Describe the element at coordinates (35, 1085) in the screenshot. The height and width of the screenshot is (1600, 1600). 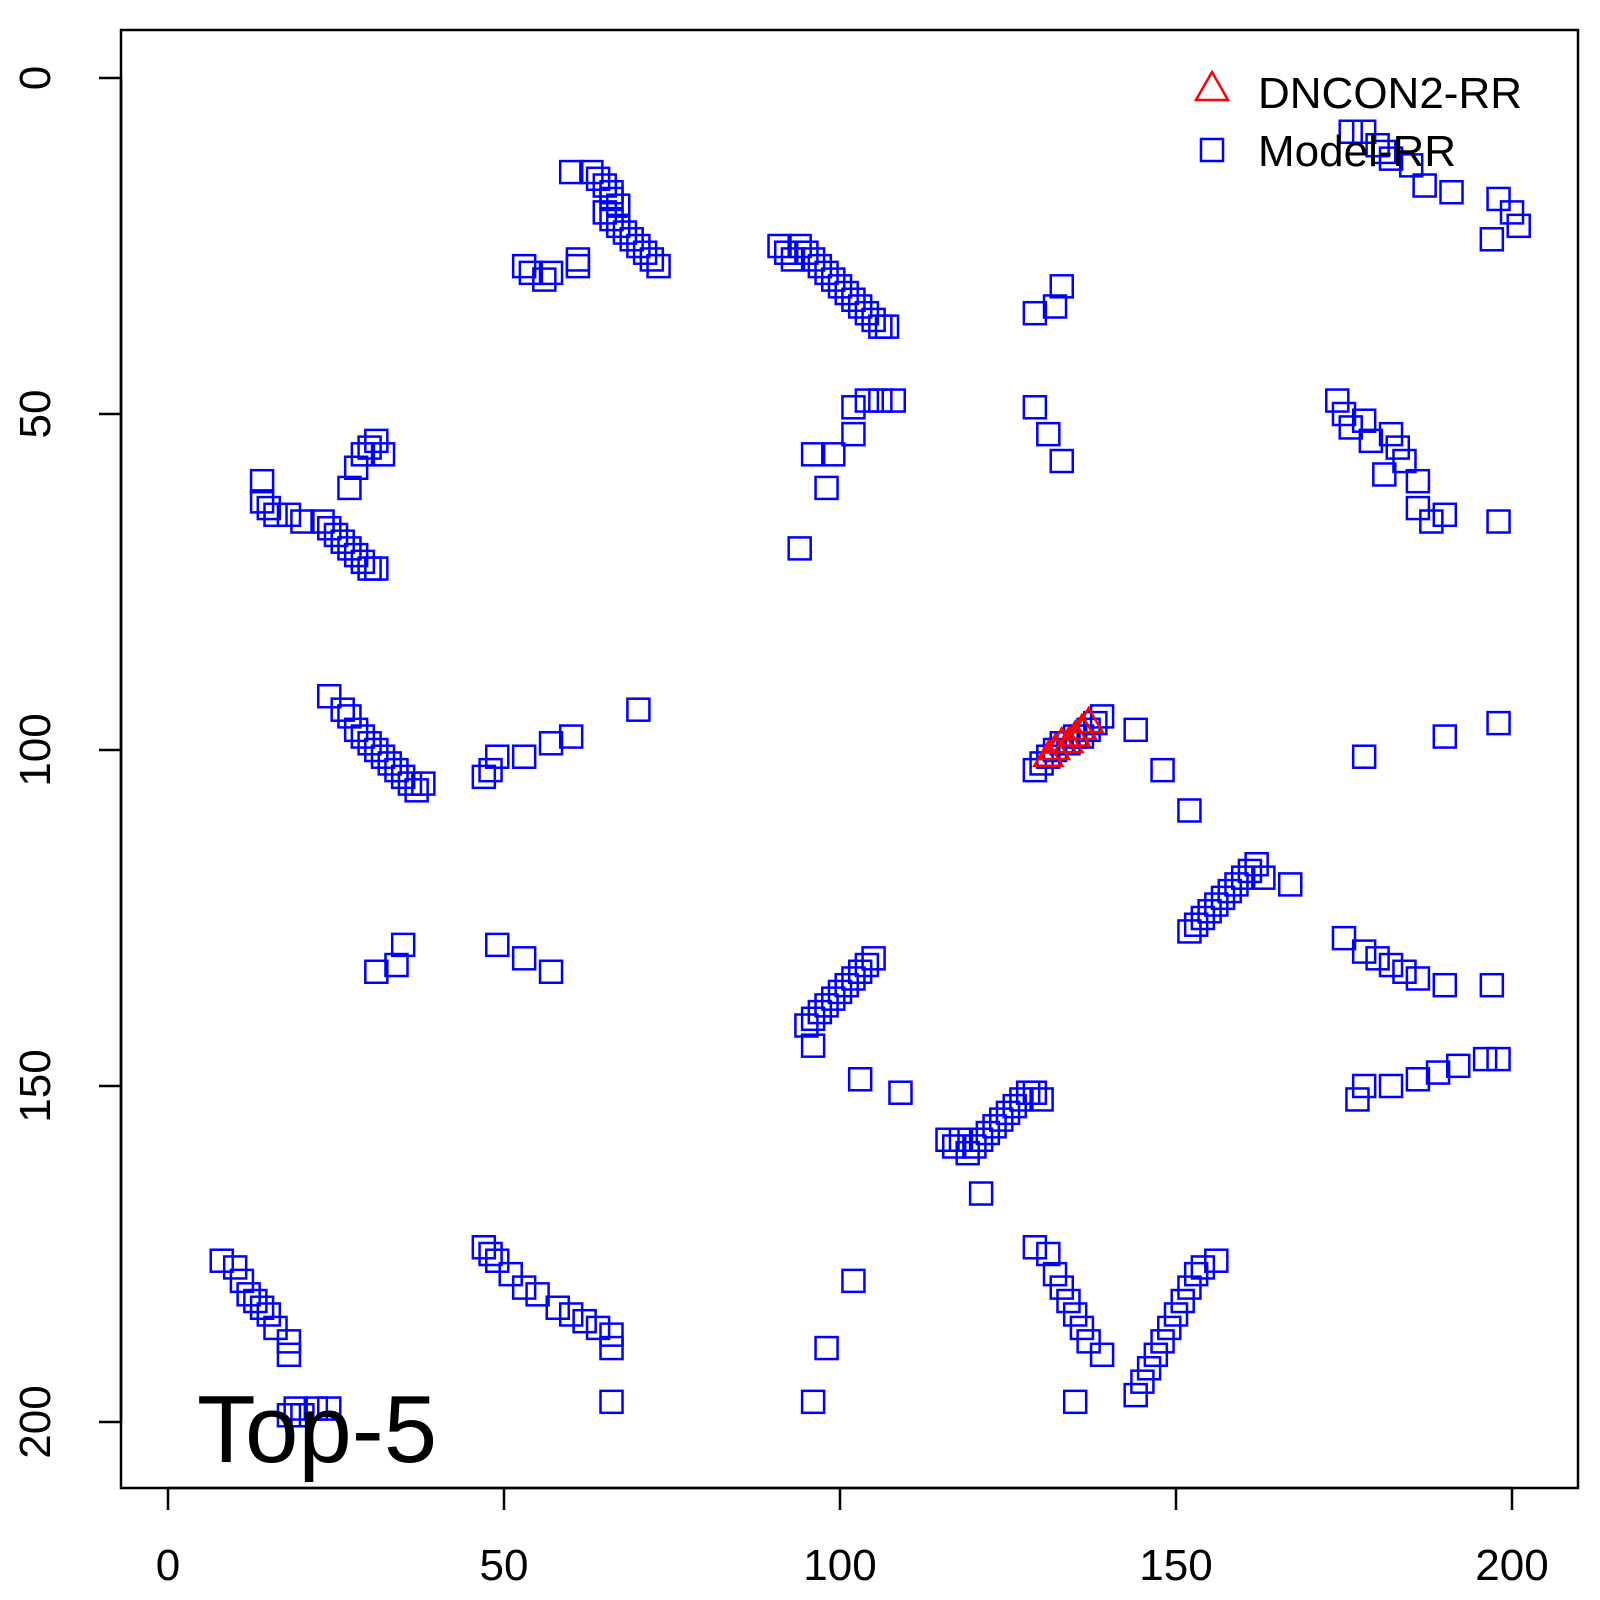
I see `y-tick-label: 150` at that location.